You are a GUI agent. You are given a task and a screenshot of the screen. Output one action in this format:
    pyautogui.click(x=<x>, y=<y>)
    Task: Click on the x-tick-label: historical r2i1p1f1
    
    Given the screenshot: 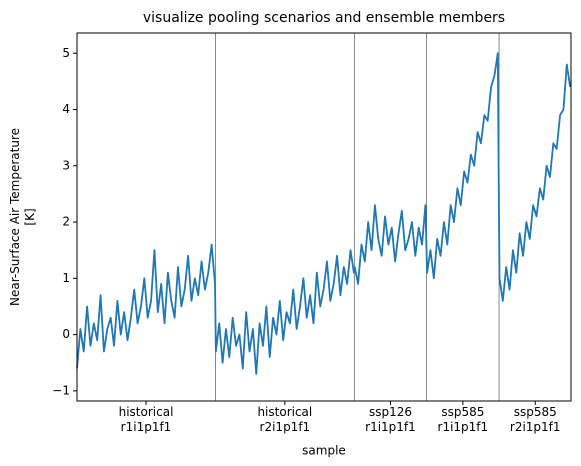 What is the action you would take?
    pyautogui.click(x=284, y=419)
    